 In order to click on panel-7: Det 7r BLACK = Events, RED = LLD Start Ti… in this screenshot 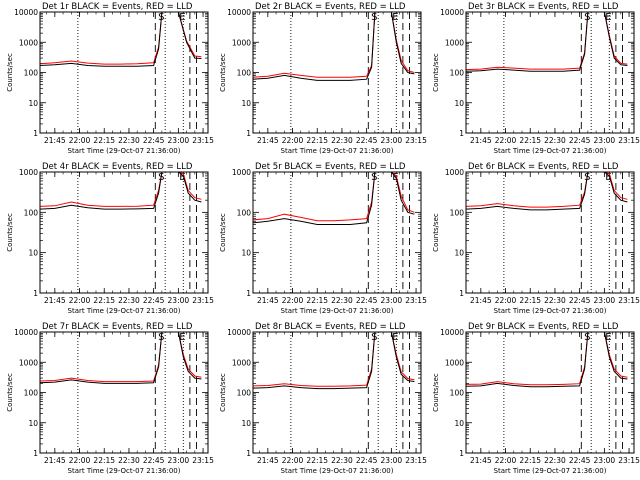, I will do `click(110, 398)`.